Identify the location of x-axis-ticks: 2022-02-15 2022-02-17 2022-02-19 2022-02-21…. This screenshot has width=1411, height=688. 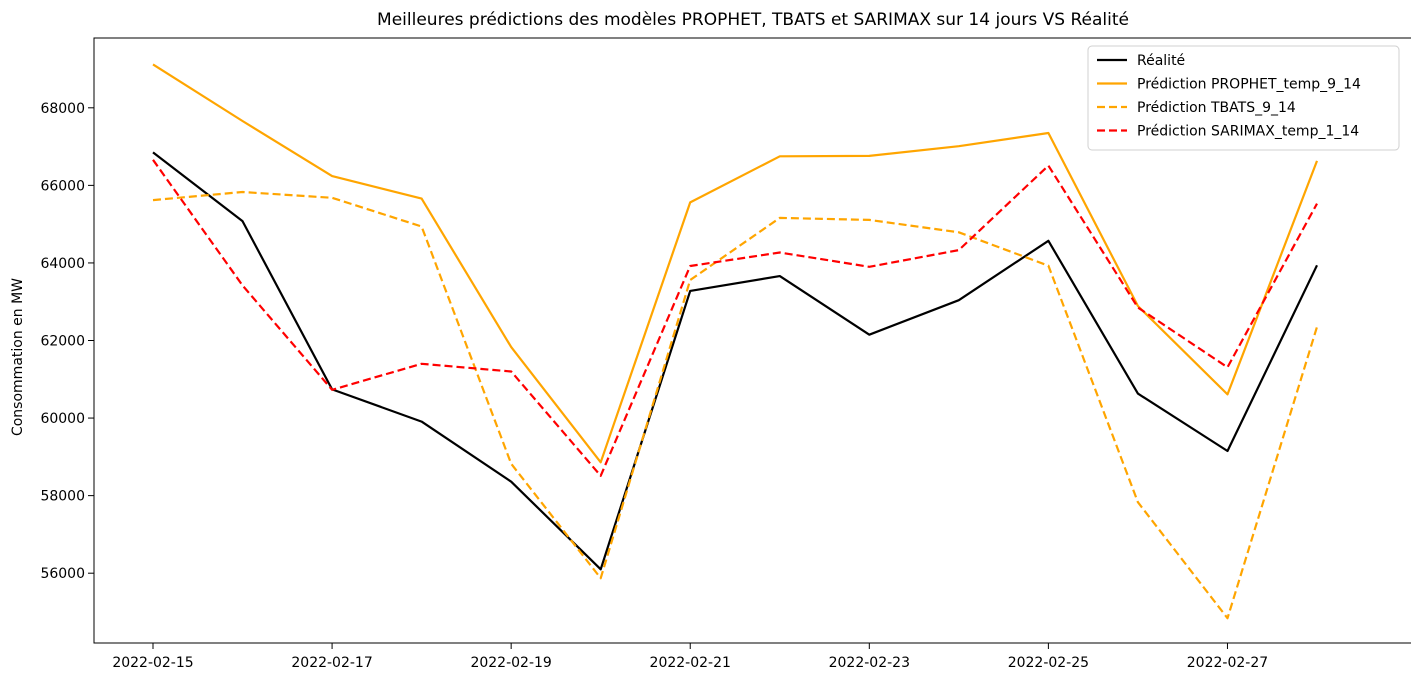
(690, 657).